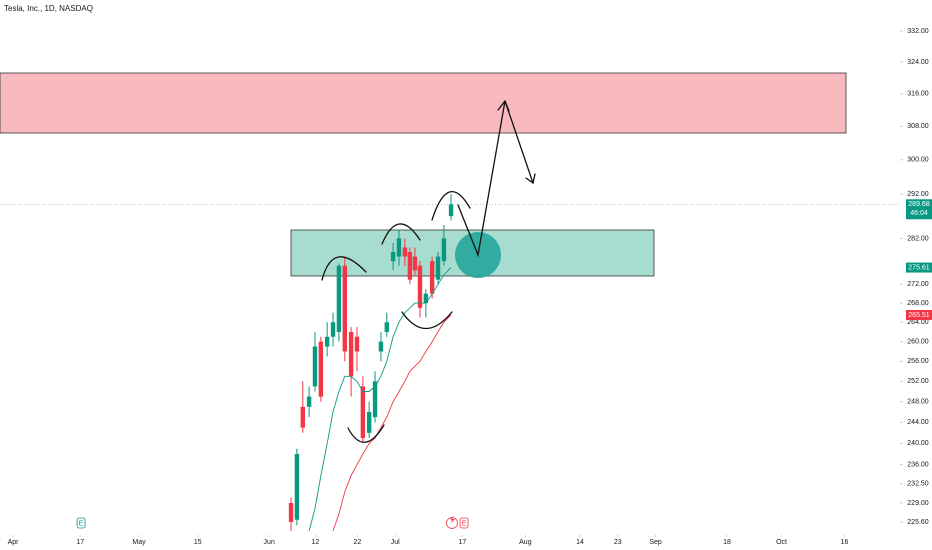 The width and height of the screenshot is (932, 550). What do you see at coordinates (918, 443) in the screenshot?
I see `y-tick-label: 240.00` at bounding box center [918, 443].